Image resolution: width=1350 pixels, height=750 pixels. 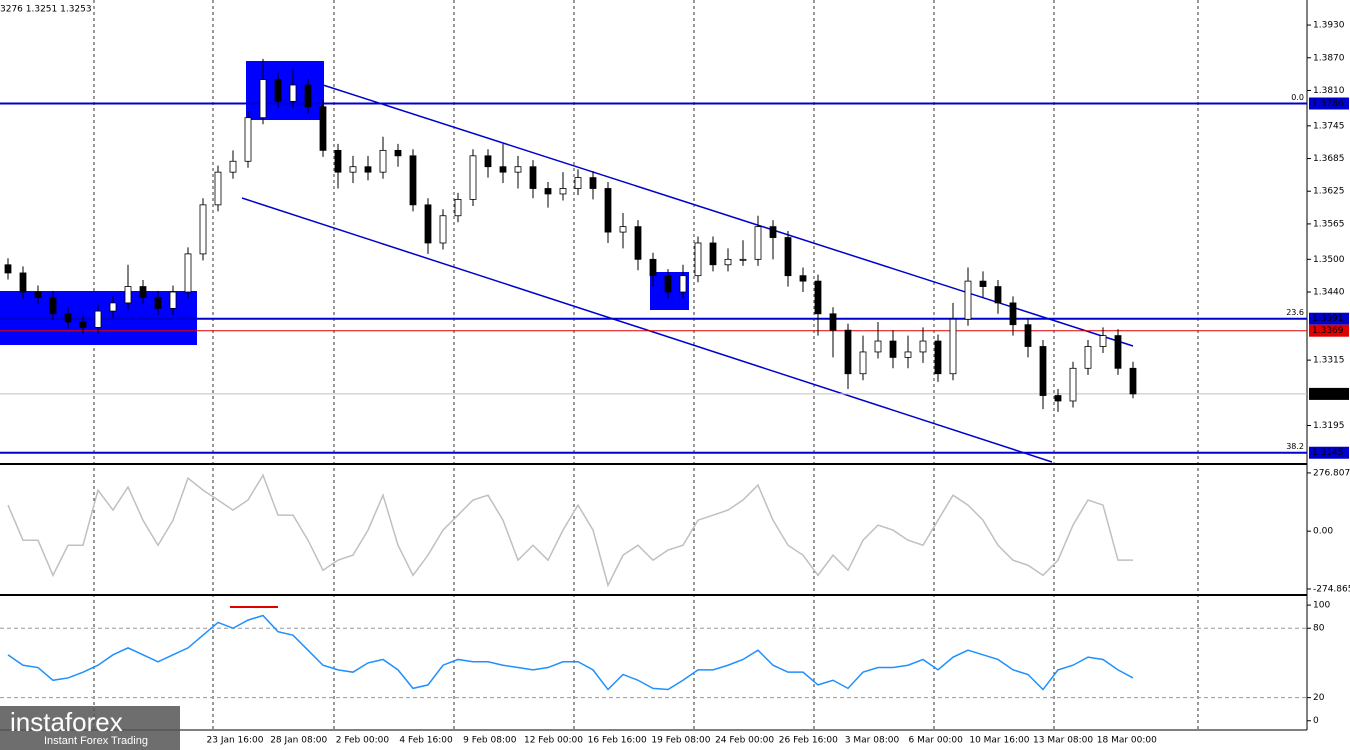 I want to click on level-label: 1.3391, so click(x=1328, y=319).